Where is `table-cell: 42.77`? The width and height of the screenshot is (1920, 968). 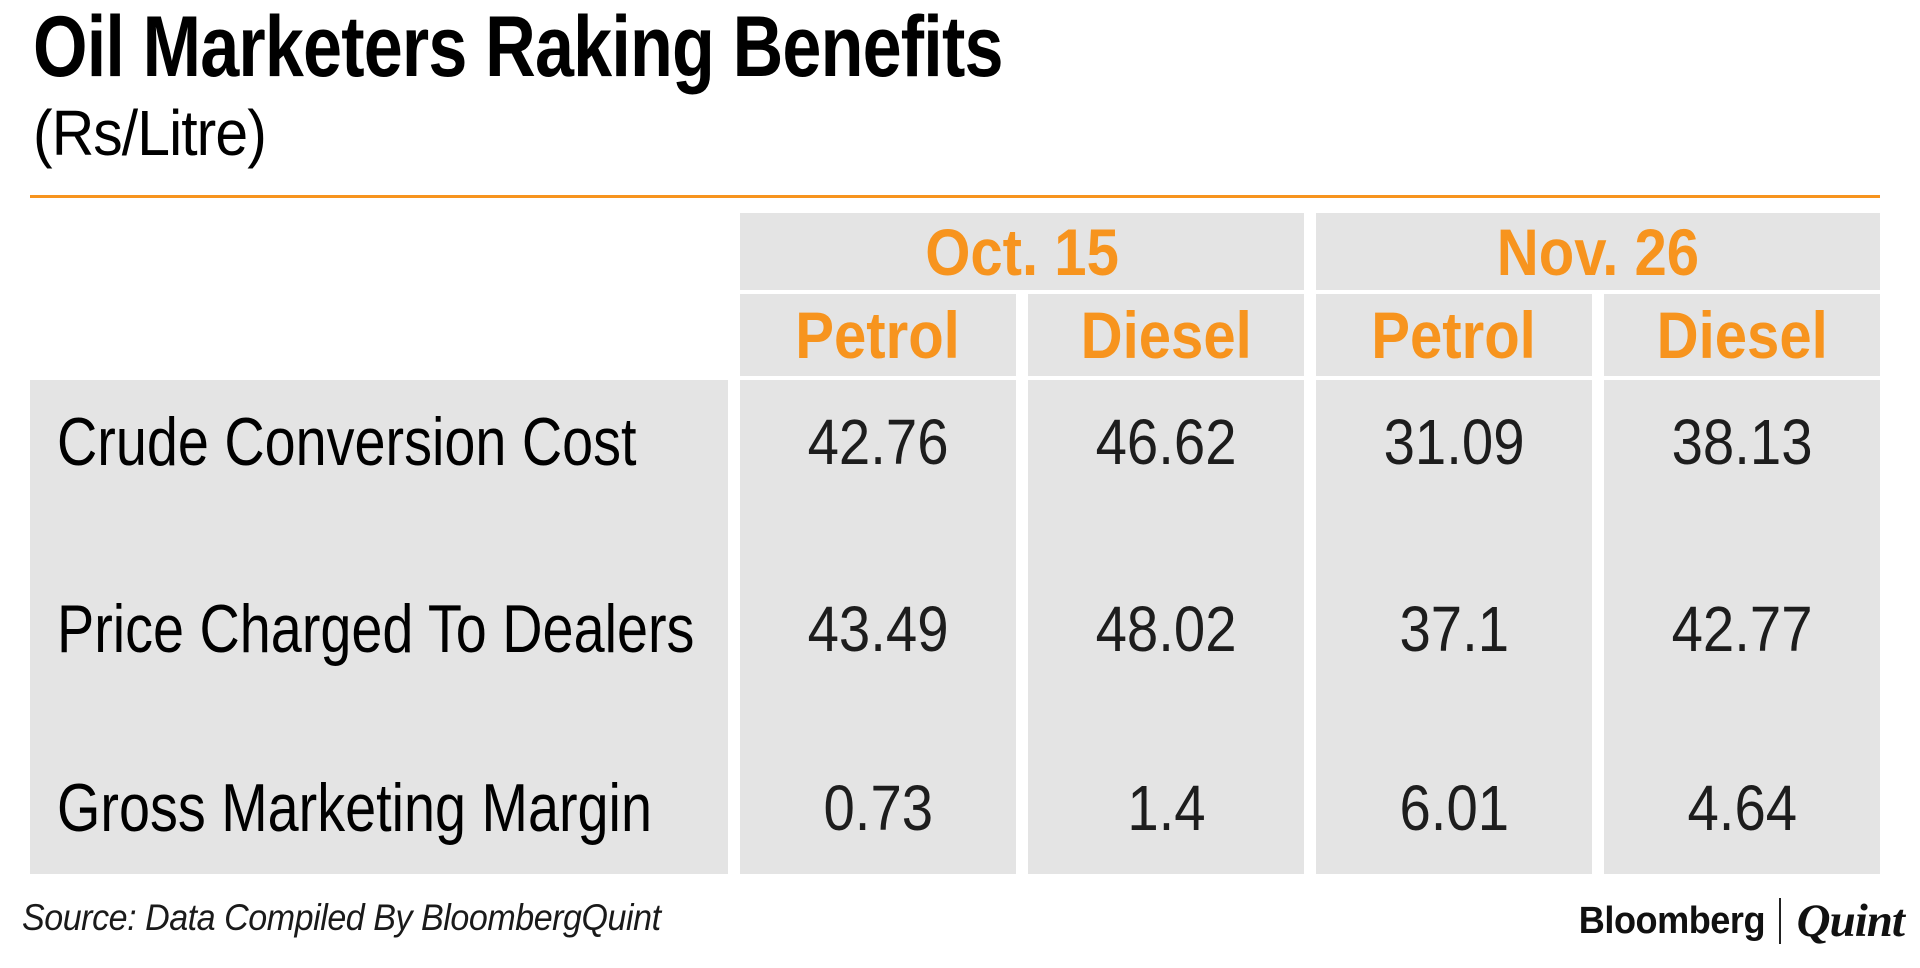 table-cell: 42.77 is located at coordinates (1742, 629).